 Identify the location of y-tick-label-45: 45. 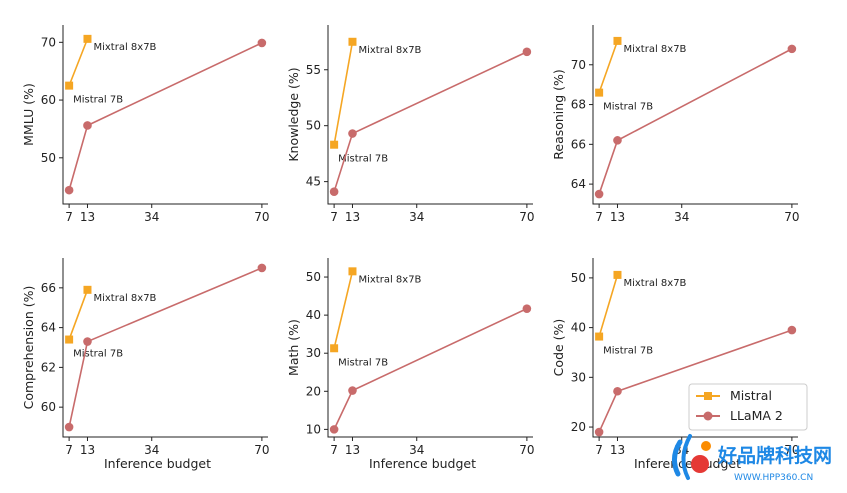
(313, 182).